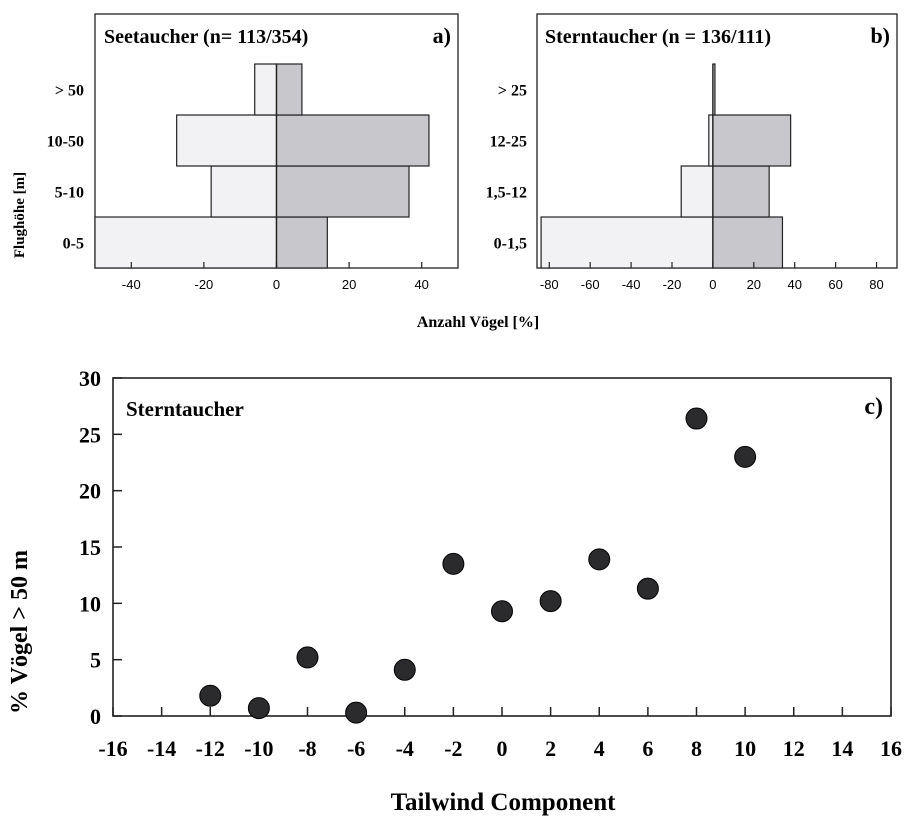  What do you see at coordinates (891, 748) in the screenshot?
I see `c-x-tick-label: 16` at bounding box center [891, 748].